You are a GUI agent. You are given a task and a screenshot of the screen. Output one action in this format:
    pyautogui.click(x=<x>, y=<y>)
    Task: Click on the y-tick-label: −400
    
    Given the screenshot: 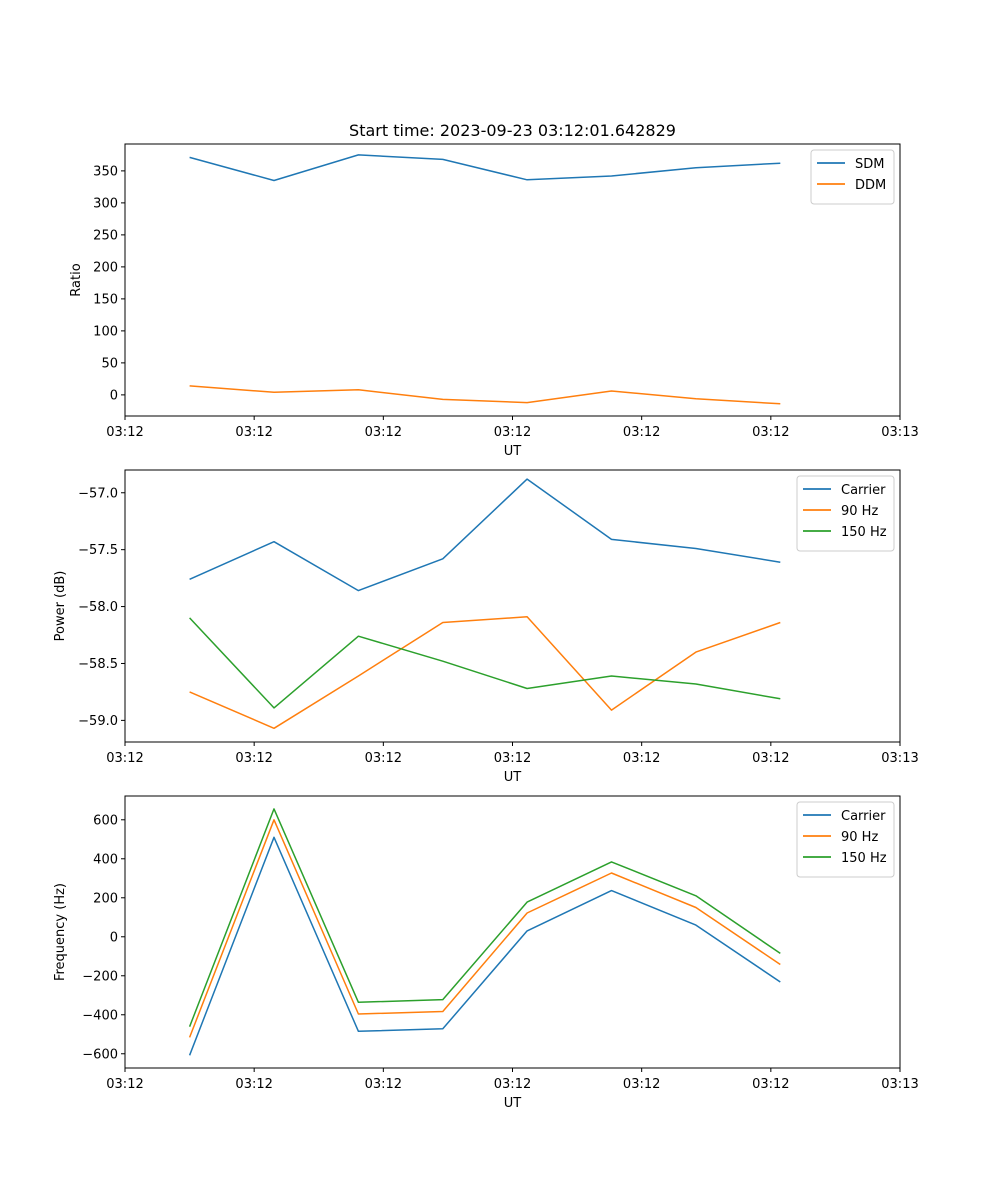 What is the action you would take?
    pyautogui.click(x=100, y=1015)
    